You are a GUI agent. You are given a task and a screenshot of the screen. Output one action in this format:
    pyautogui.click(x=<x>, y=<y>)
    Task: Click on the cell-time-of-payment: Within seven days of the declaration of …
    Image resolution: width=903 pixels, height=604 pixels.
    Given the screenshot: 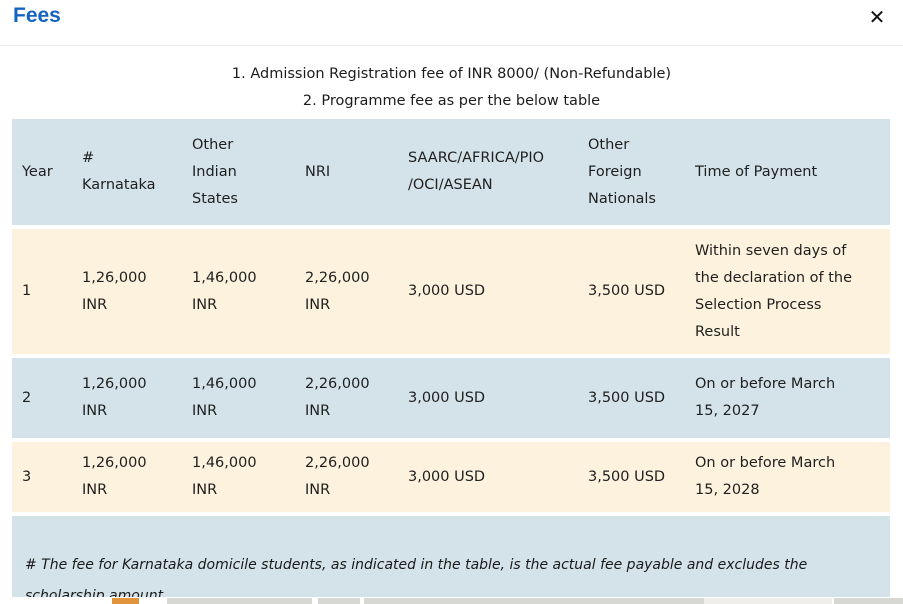 What is the action you would take?
    pyautogui.click(x=787, y=291)
    